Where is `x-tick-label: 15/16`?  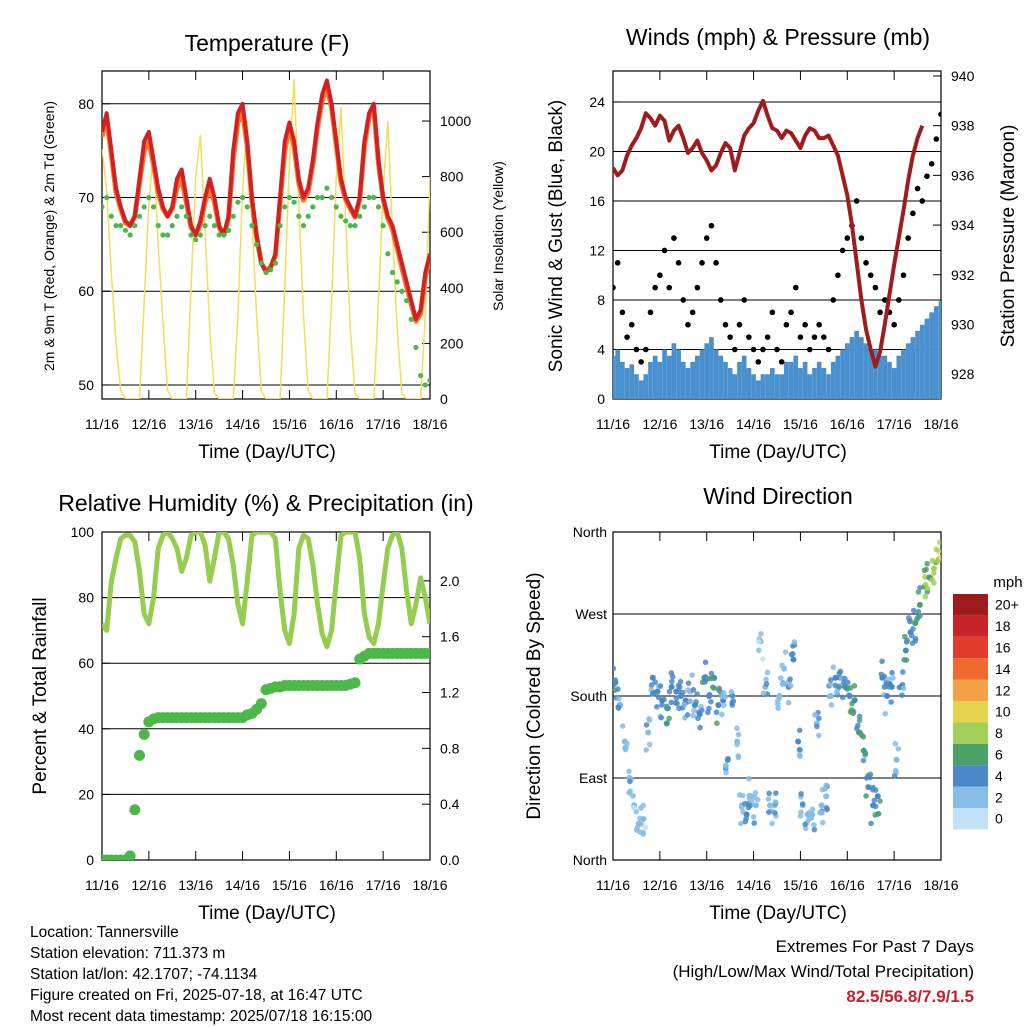
x-tick-label: 15/16 is located at coordinates (800, 424).